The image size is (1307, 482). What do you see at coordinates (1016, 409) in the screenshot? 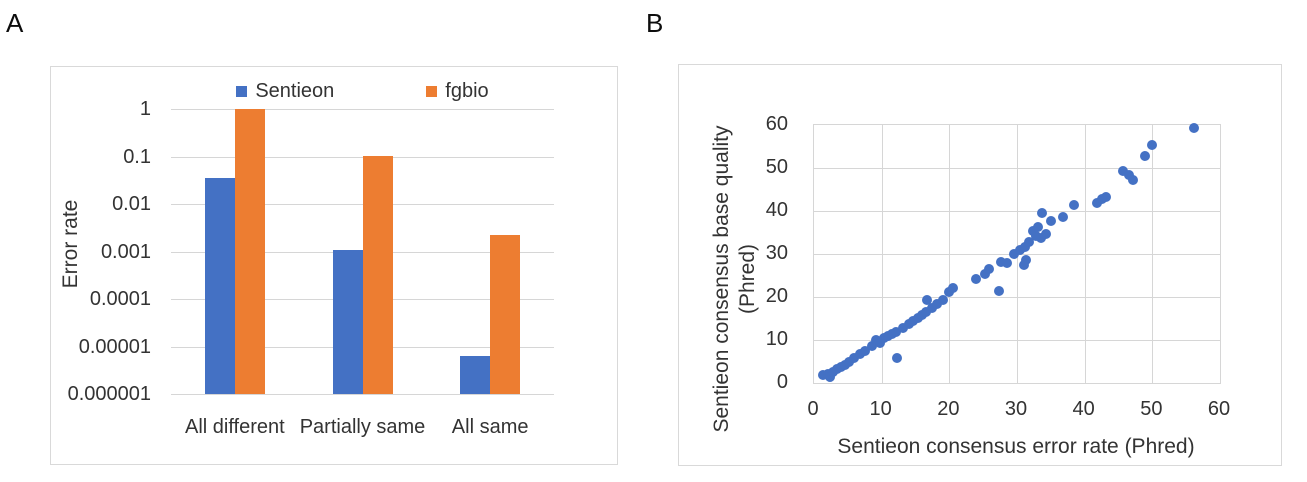
I see `scatter-x-tick-label: 30` at bounding box center [1016, 409].